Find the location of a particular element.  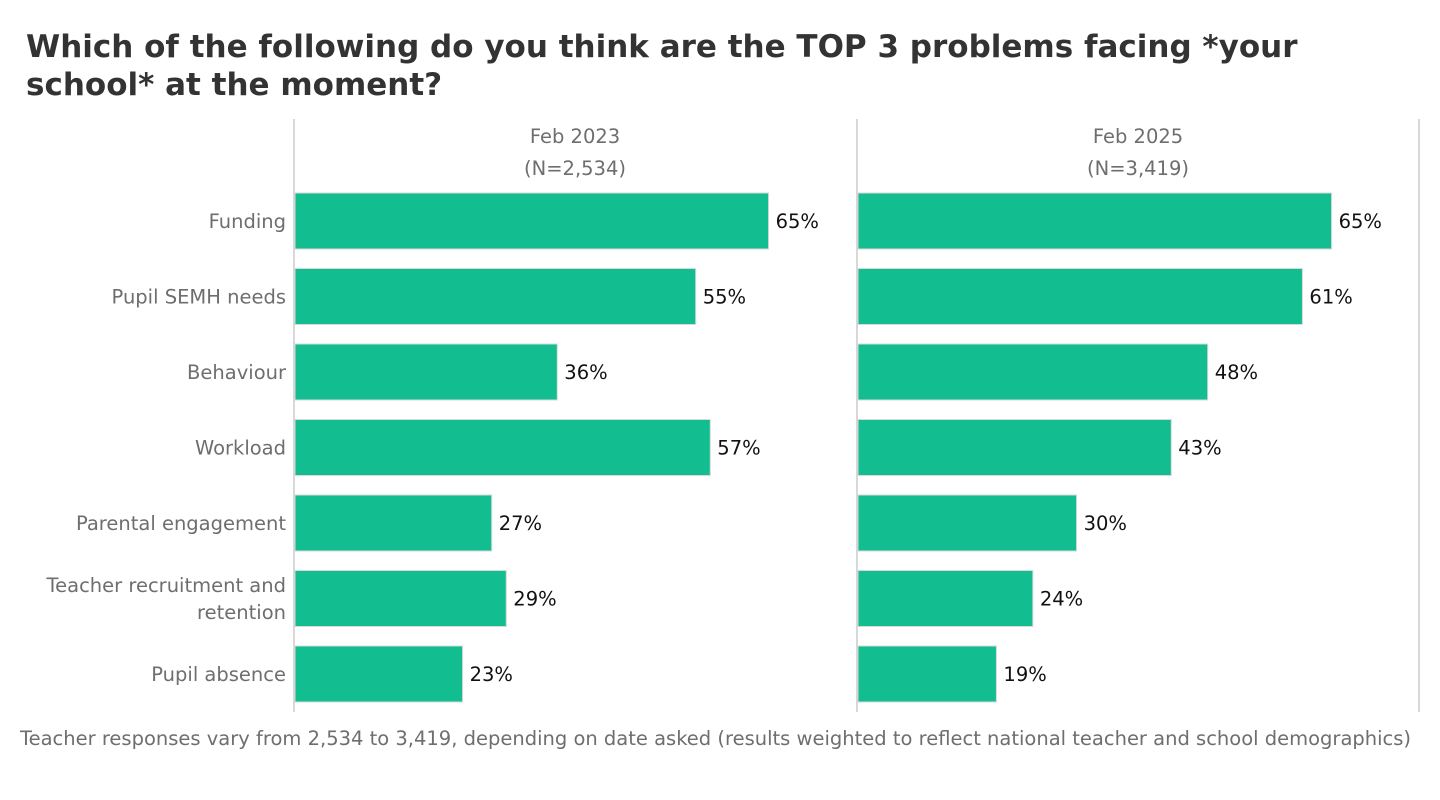

value-label: 19% is located at coordinates (1024, 674).